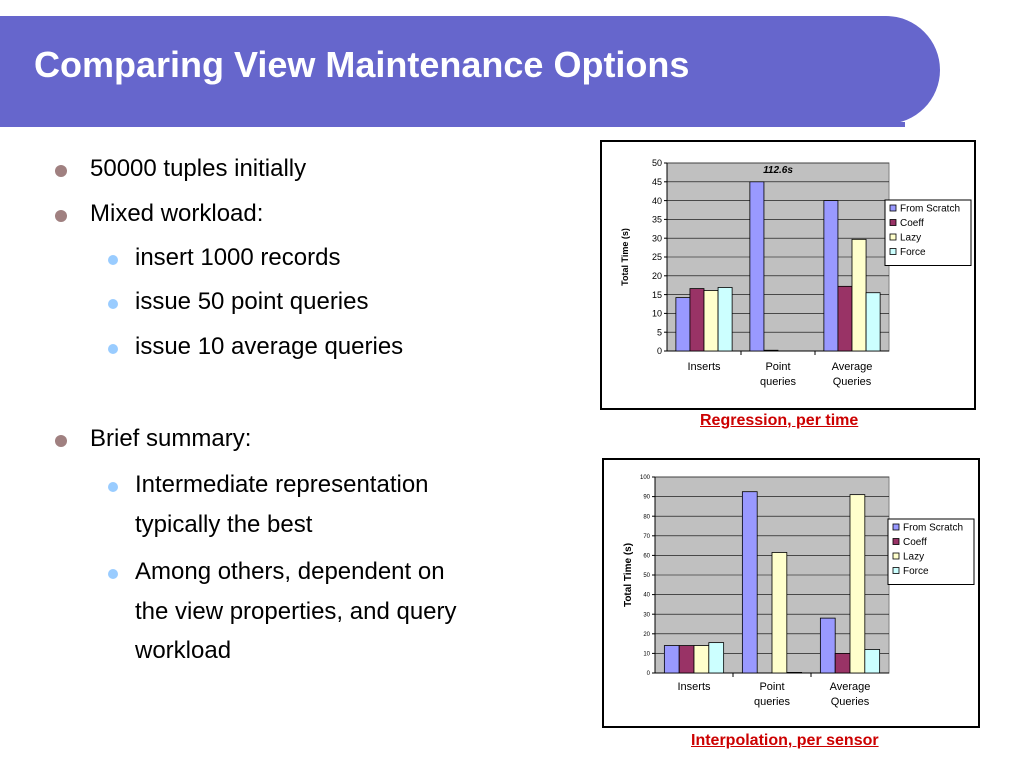 Image resolution: width=1024 pixels, height=768 pixels. I want to click on bullet-text: Mixed workload:, so click(177, 213).